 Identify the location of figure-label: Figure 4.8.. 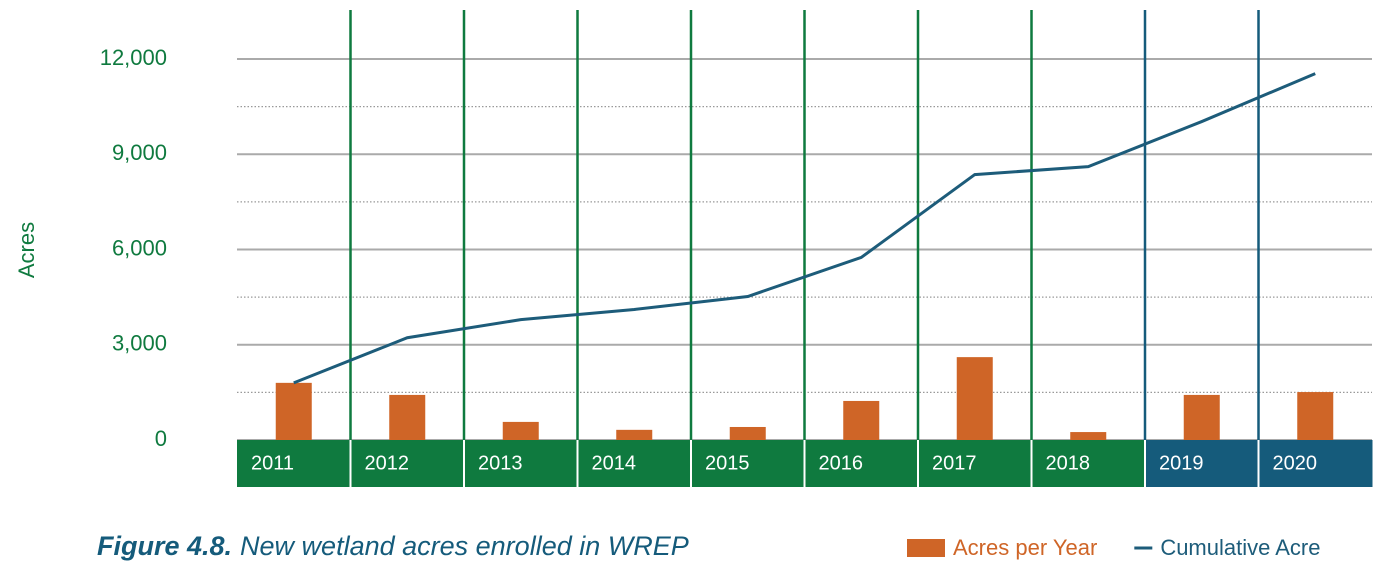
(164, 546).